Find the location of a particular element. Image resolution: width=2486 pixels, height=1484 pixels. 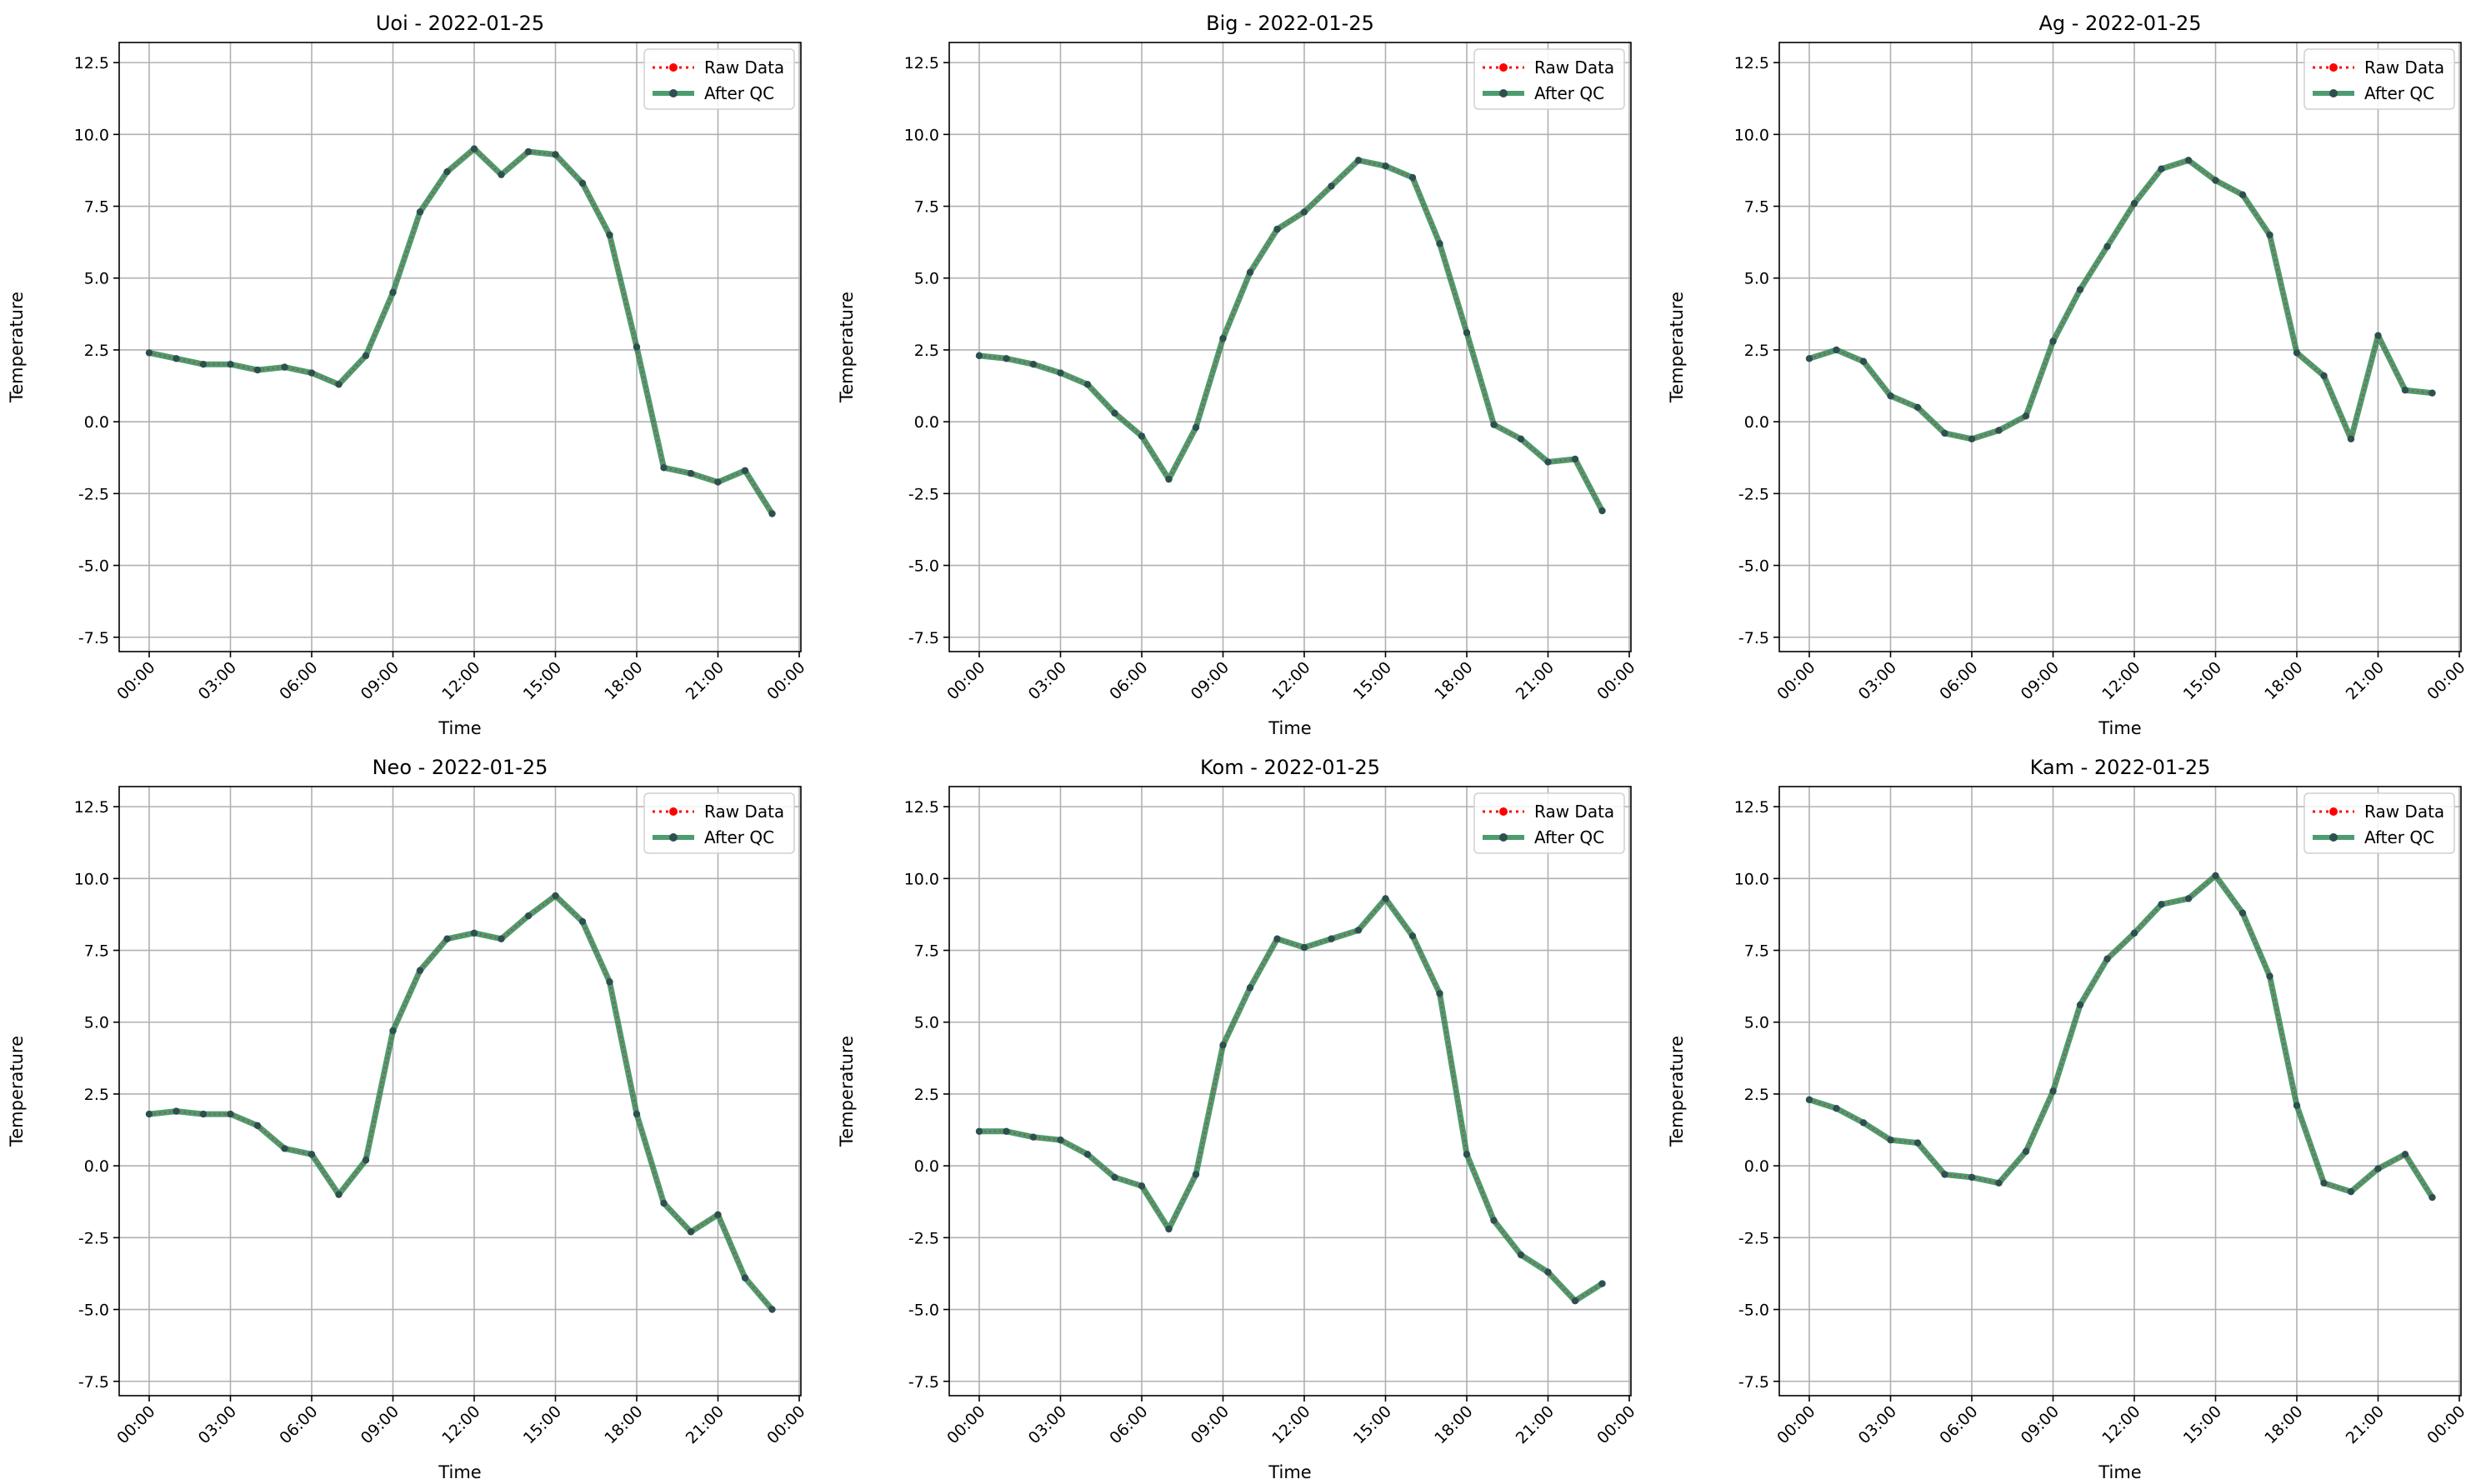

y-tick-label: 0.0 is located at coordinates (1757, 1166).